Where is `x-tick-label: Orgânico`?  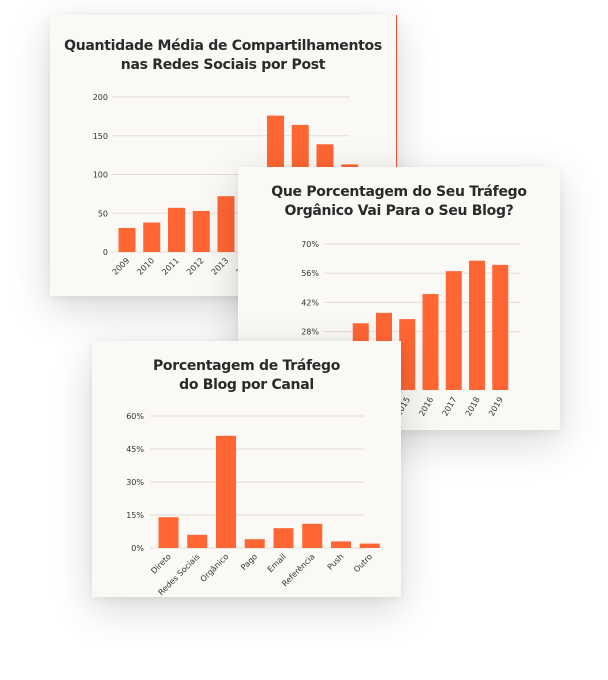
x-tick-label: Orgânico is located at coordinates (215, 568).